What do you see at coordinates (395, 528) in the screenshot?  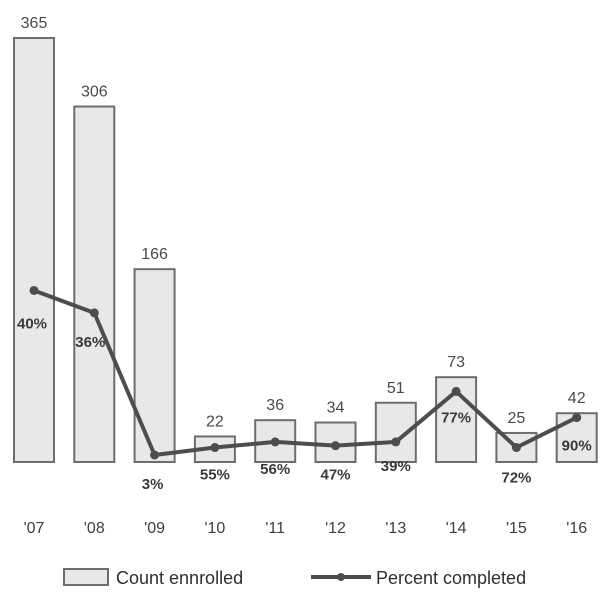 I see `x-tick-label-6: '13` at bounding box center [395, 528].